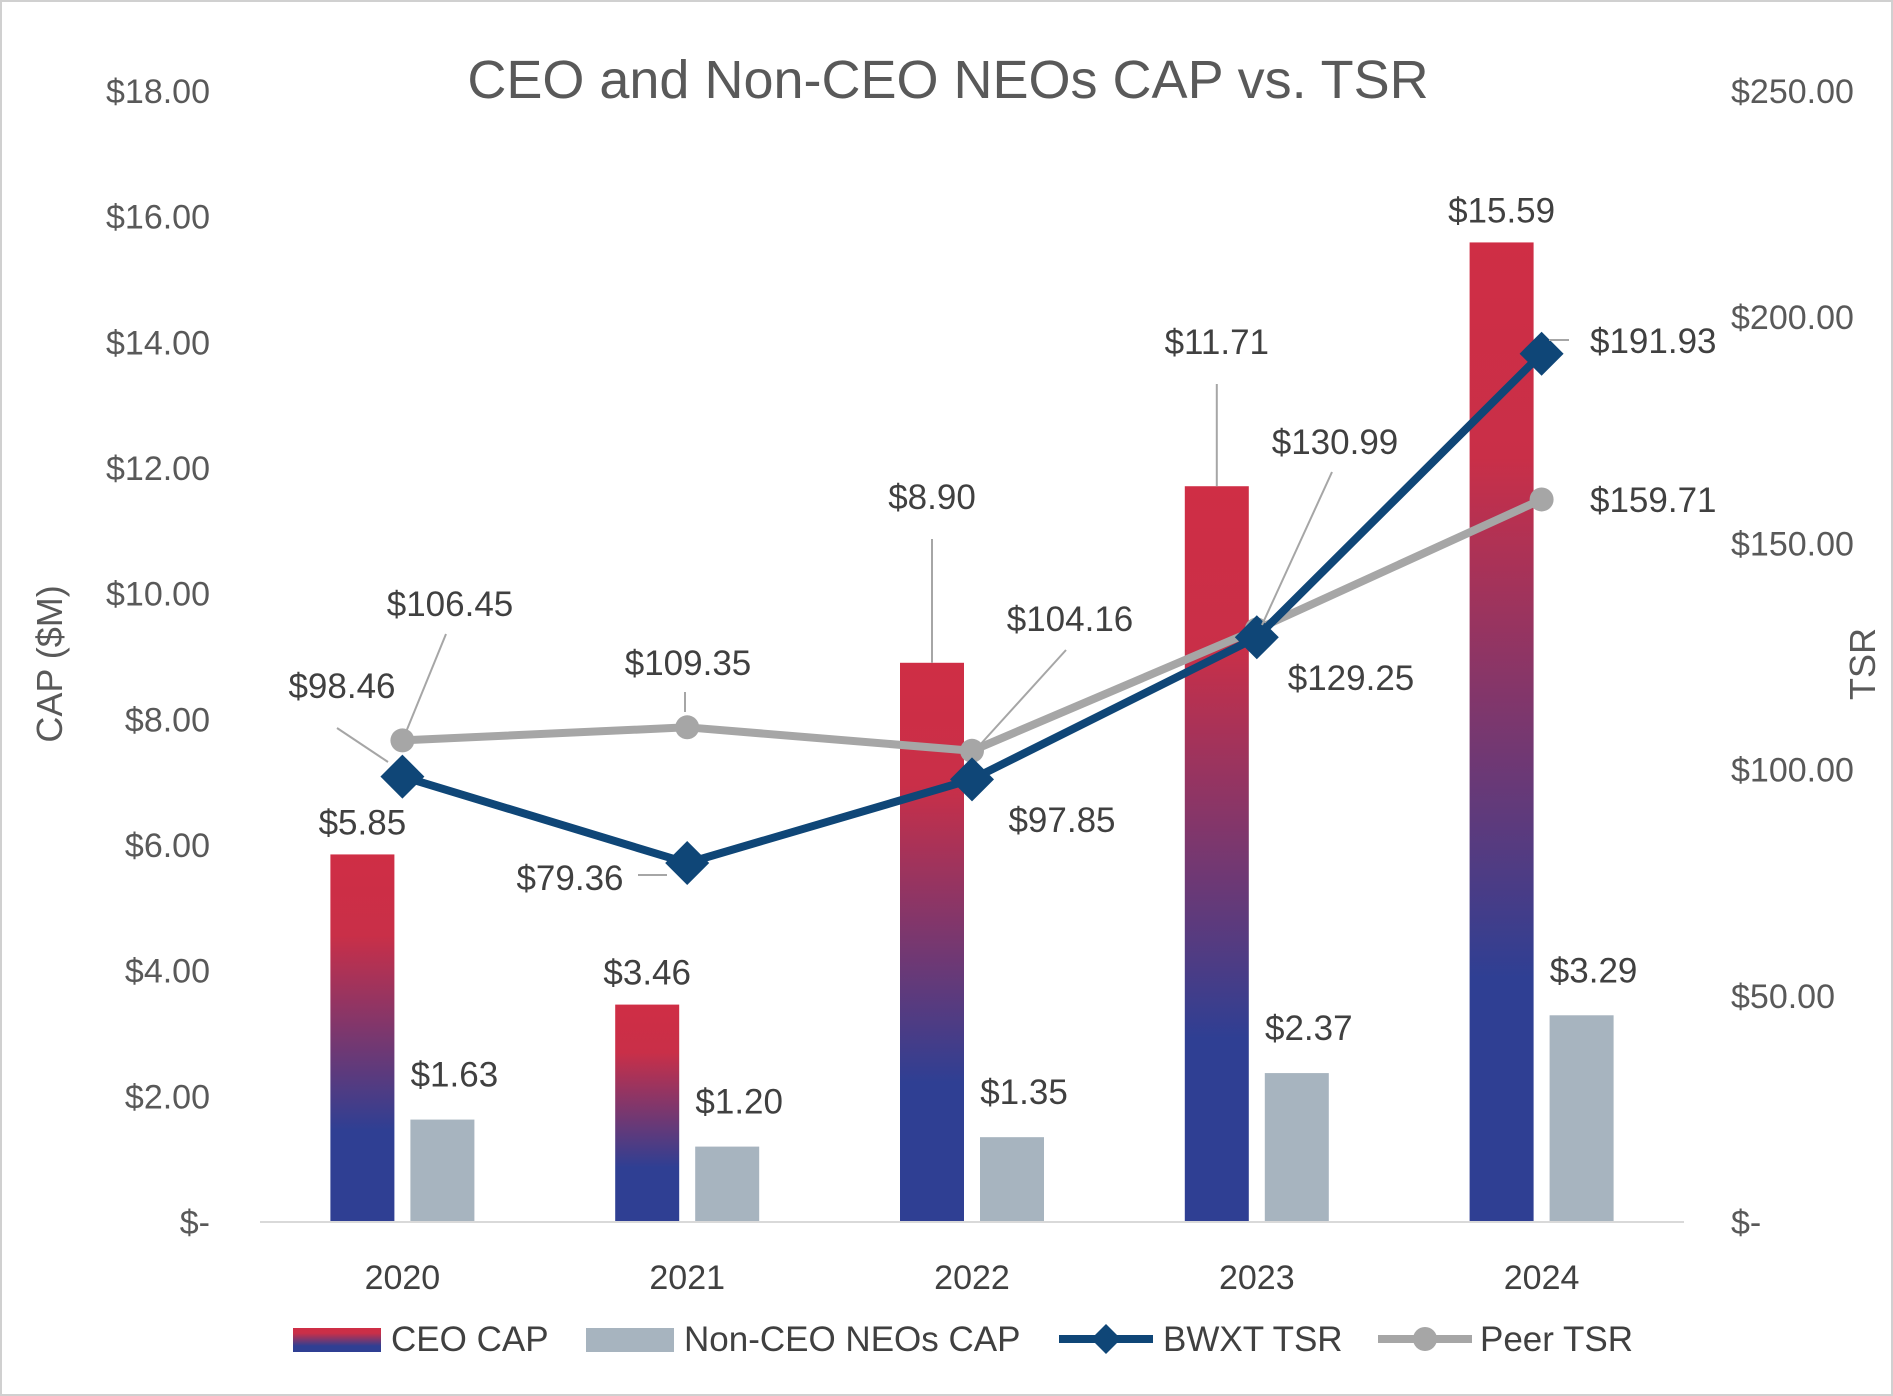 Image resolution: width=1893 pixels, height=1396 pixels. I want to click on y2-tick-label: $250.00, so click(1792, 92).